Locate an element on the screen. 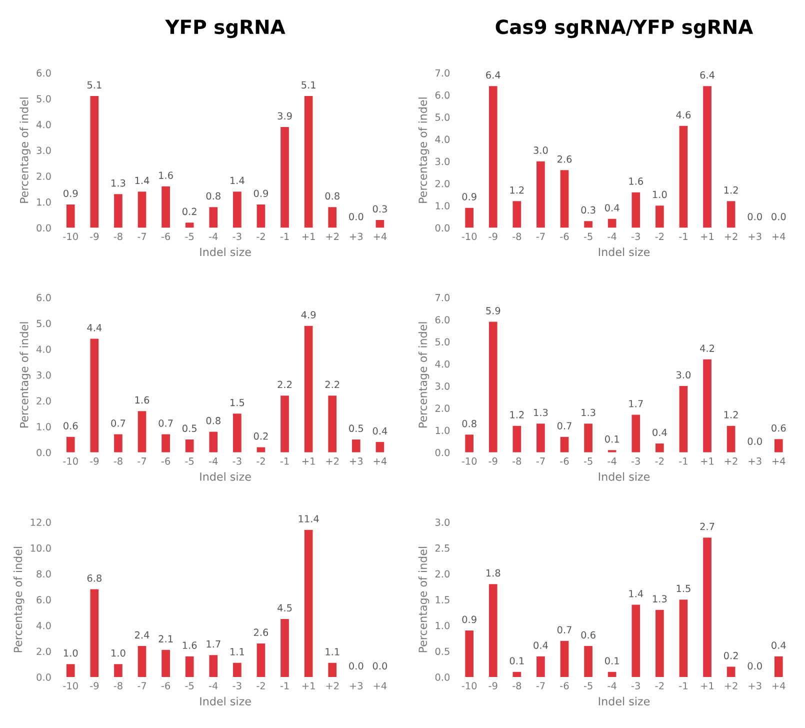  data-label: 0.6 is located at coordinates (779, 428).